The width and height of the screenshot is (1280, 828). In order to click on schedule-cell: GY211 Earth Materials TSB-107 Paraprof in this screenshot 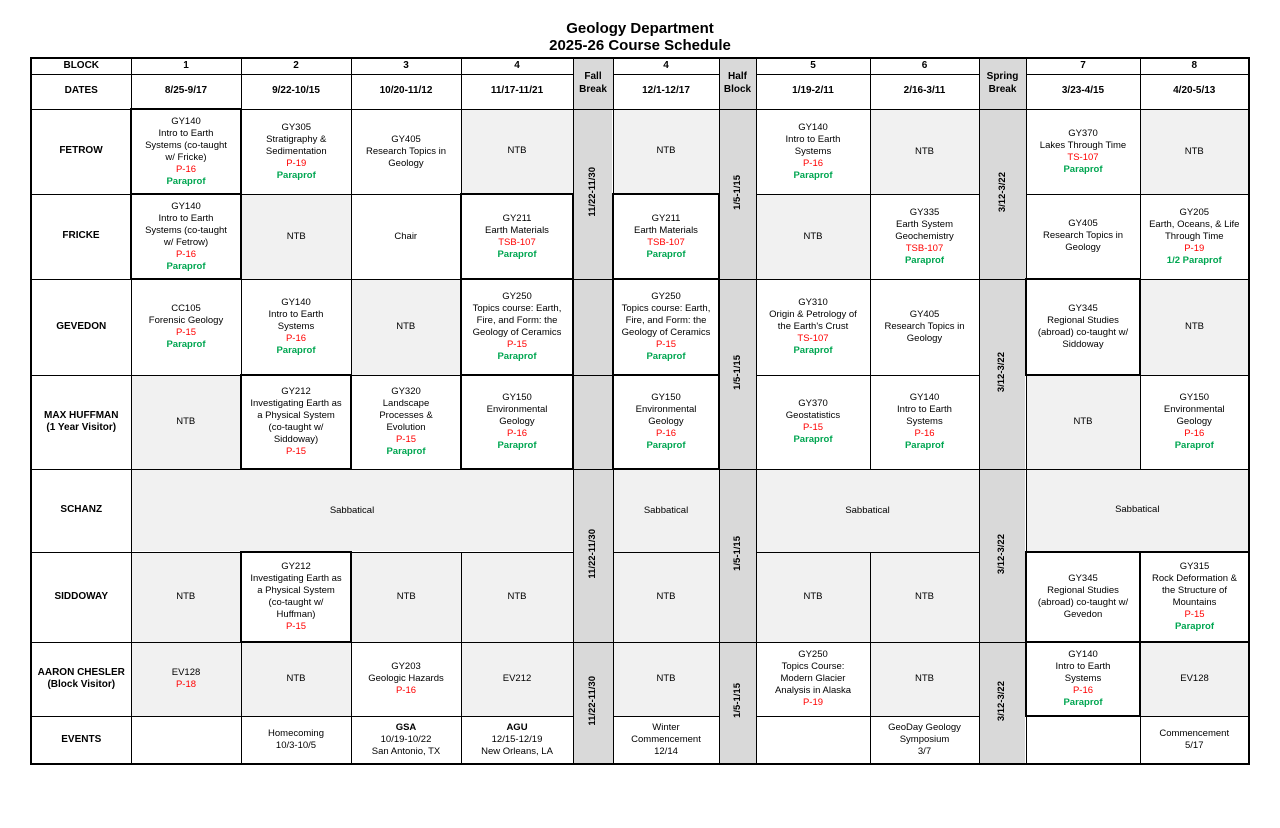, I will do `click(517, 237)`.